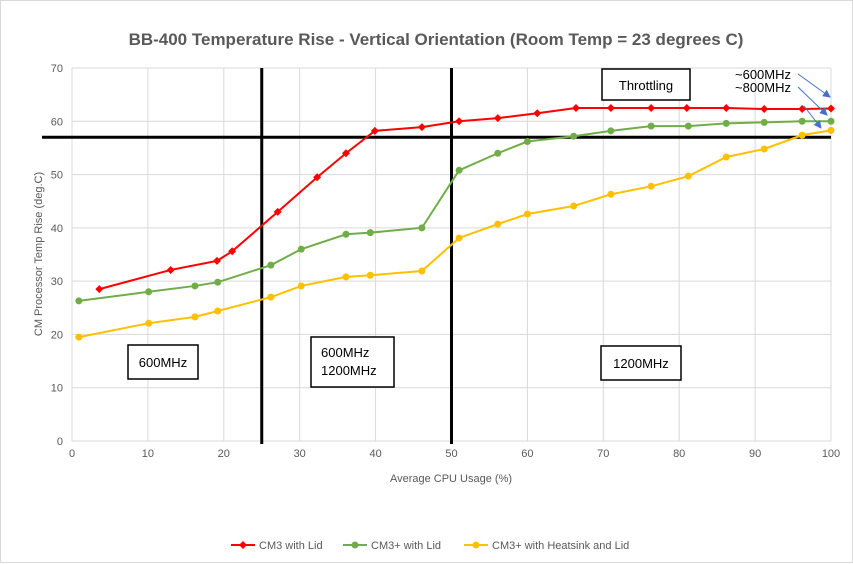 The height and width of the screenshot is (564, 853). I want to click on y-tick-label: 0, so click(60, 442).